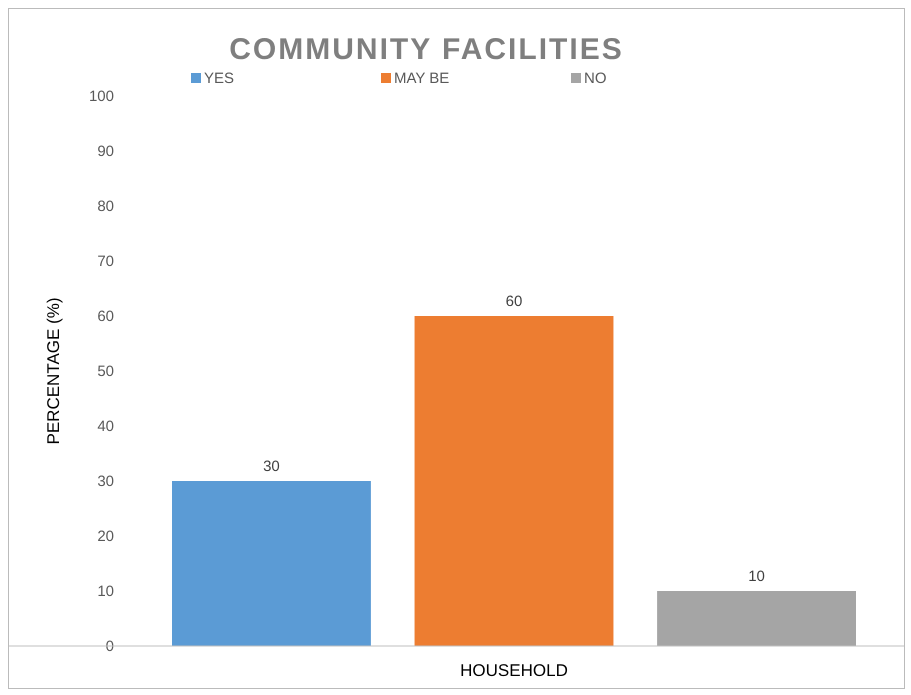  Describe the element at coordinates (105, 151) in the screenshot. I see `y-tick-label: 90` at that location.